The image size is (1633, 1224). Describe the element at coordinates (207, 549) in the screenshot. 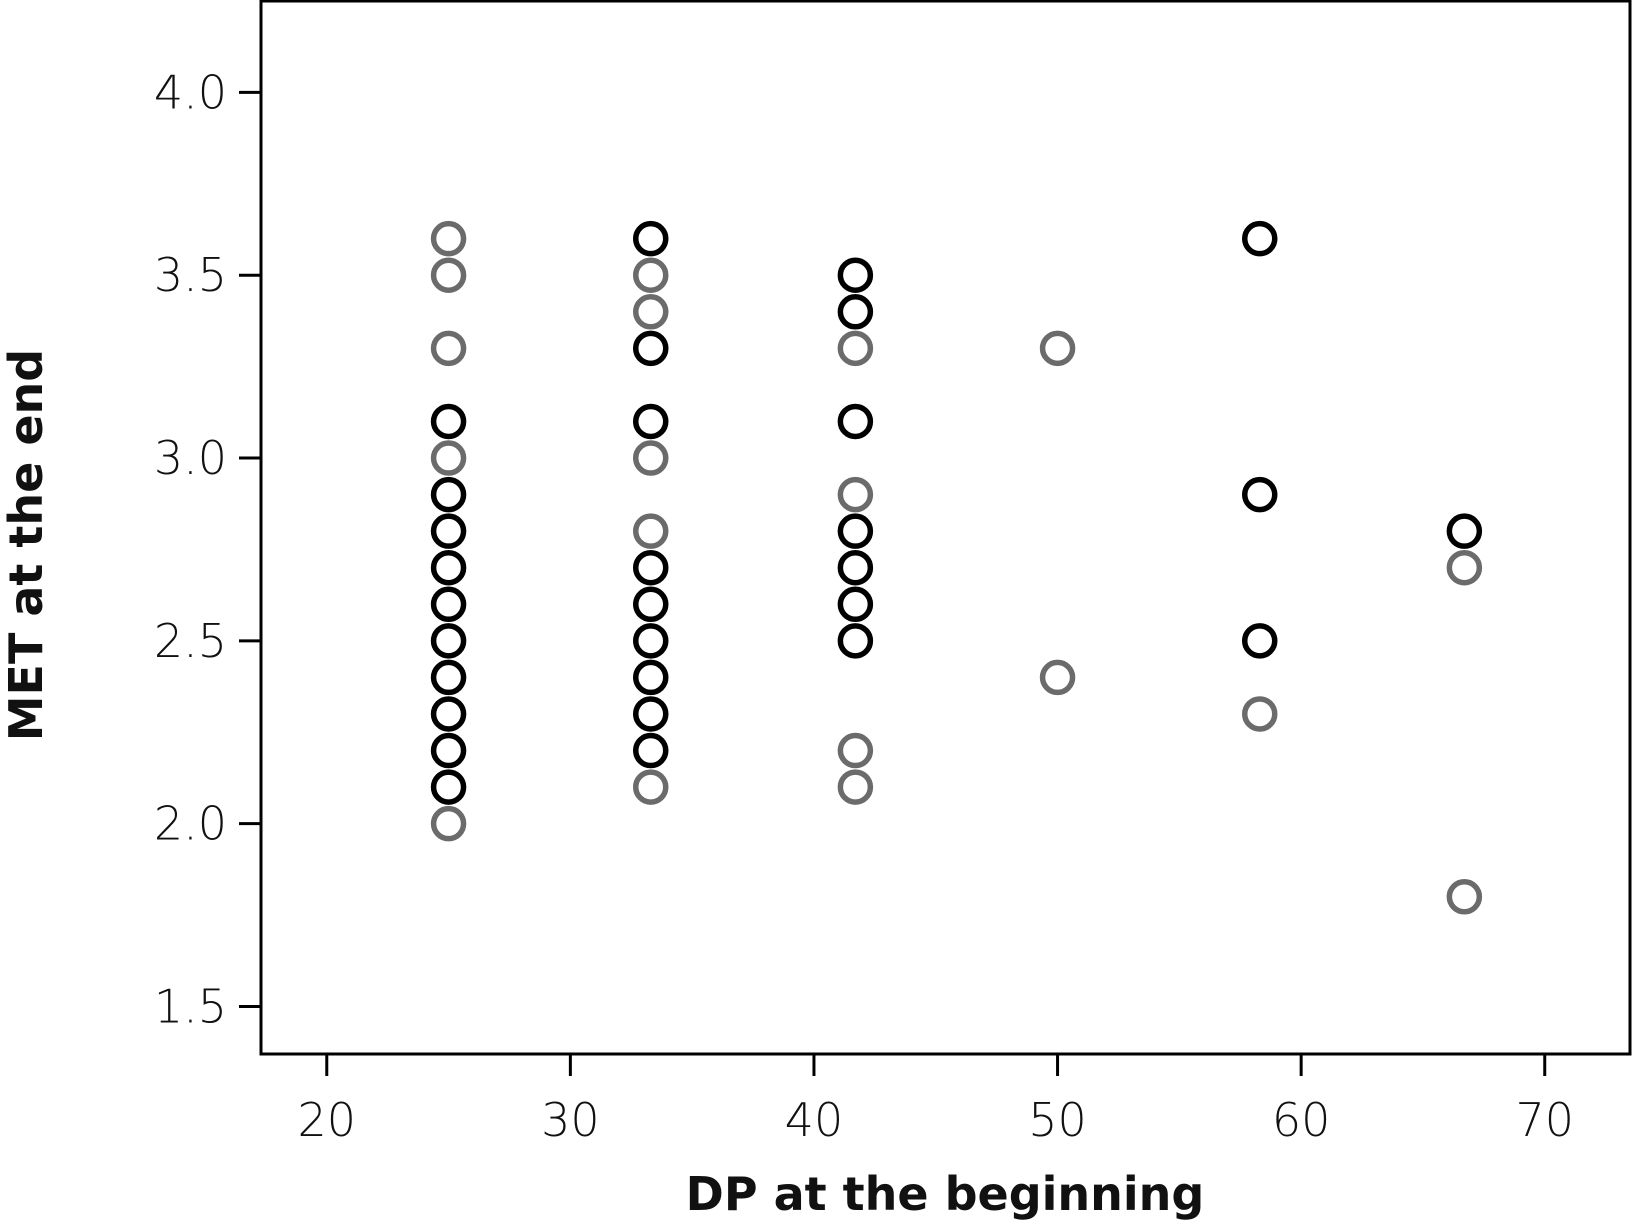

I see `y-axis-ticks: 1.5 2.0 2.5 3.0 3.5 4.0` at that location.